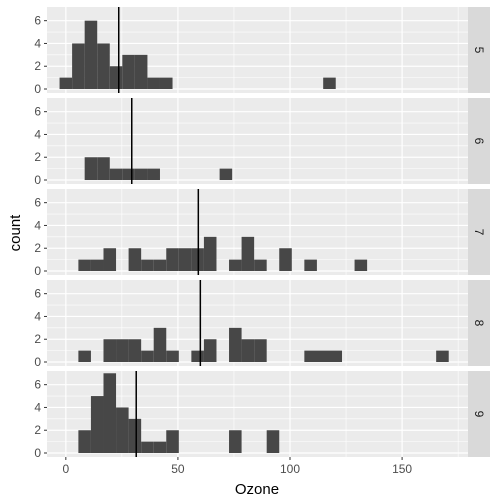  I want to click on facet-strip-label: 8, so click(479, 323).